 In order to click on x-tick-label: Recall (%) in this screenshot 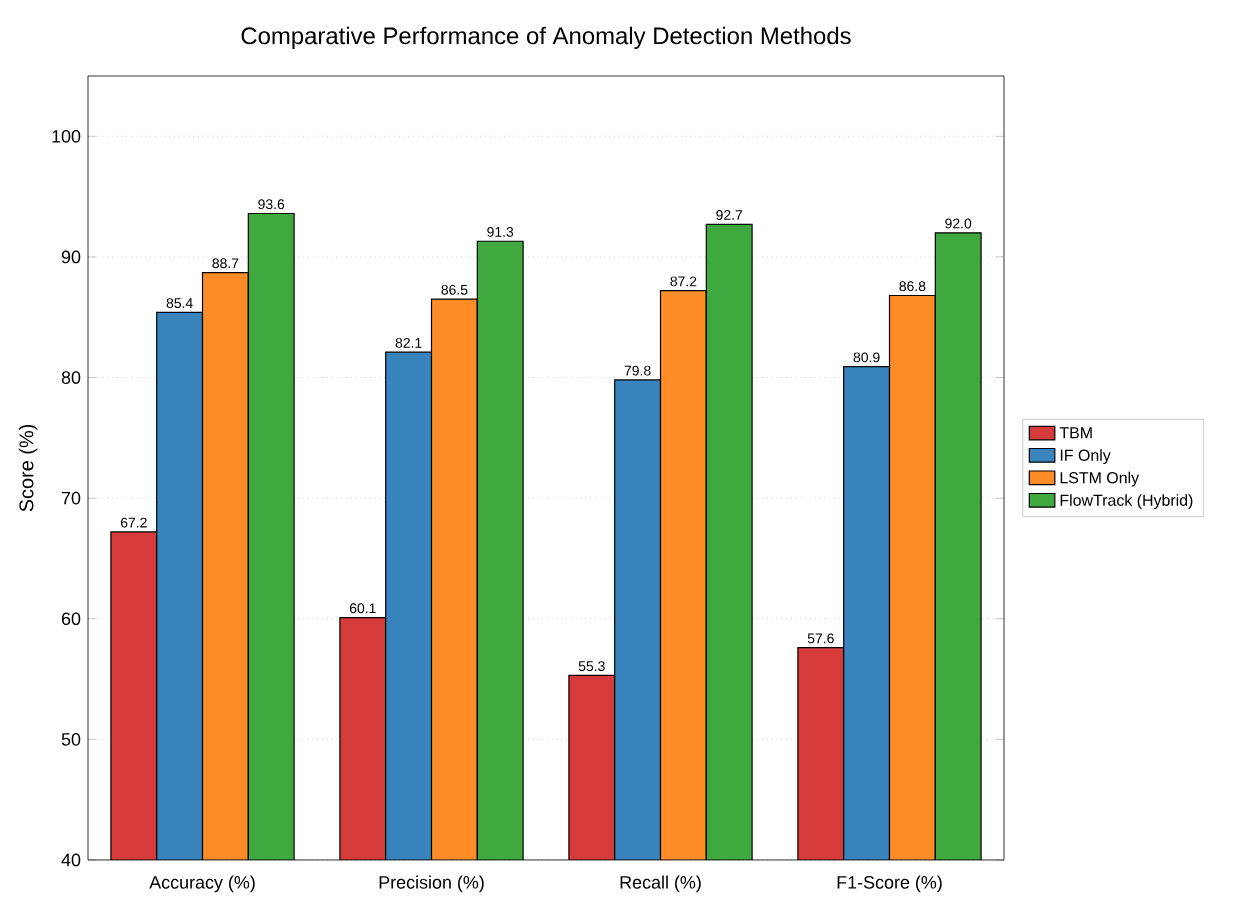, I will do `click(660, 883)`.